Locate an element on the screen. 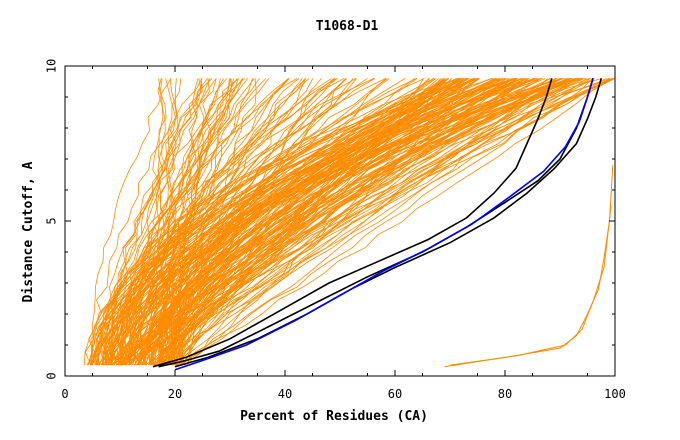 The image size is (680, 440). x-axis-label: Percent of Residues (CA) is located at coordinates (334, 416).